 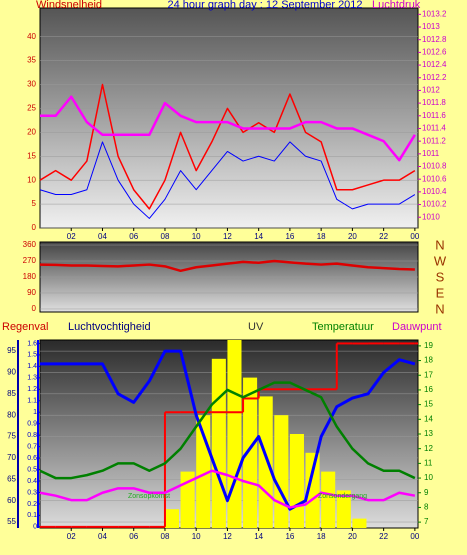 I want to click on annotation: Zonsopkomst, so click(x=149, y=496).